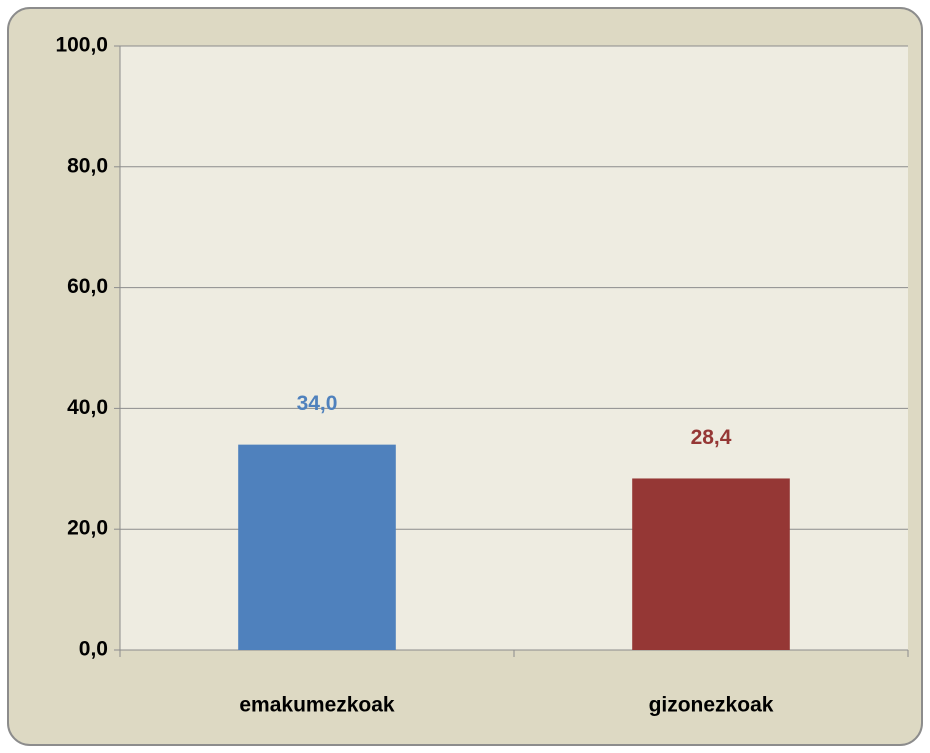 This screenshot has height=753, width=930. Describe the element at coordinates (93, 649) in the screenshot. I see `y-tick-label: 0,0` at that location.